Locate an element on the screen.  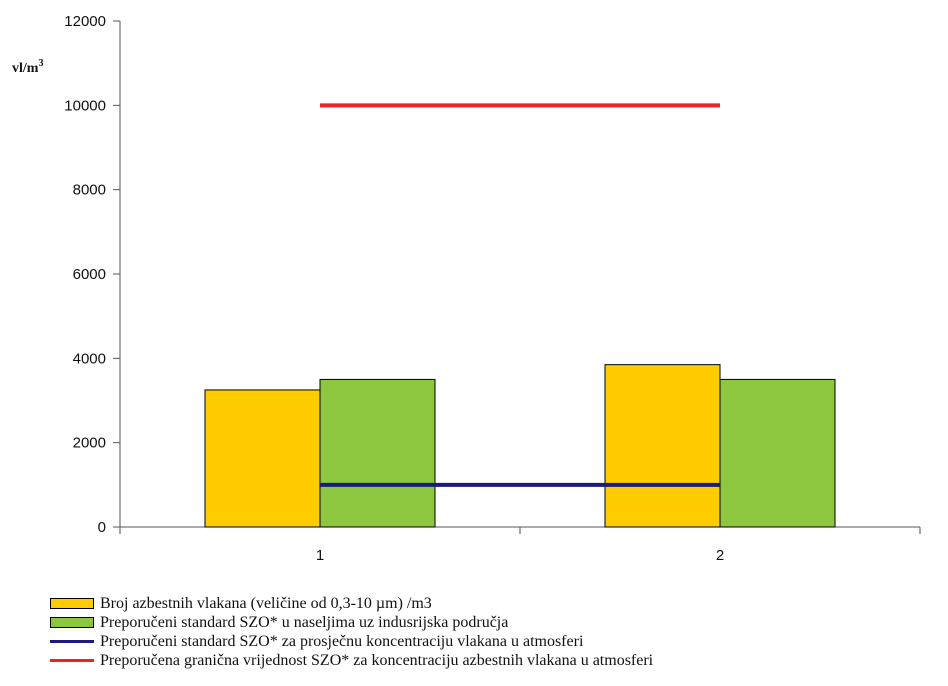
x-tick-label-0: 1 is located at coordinates (320, 555).